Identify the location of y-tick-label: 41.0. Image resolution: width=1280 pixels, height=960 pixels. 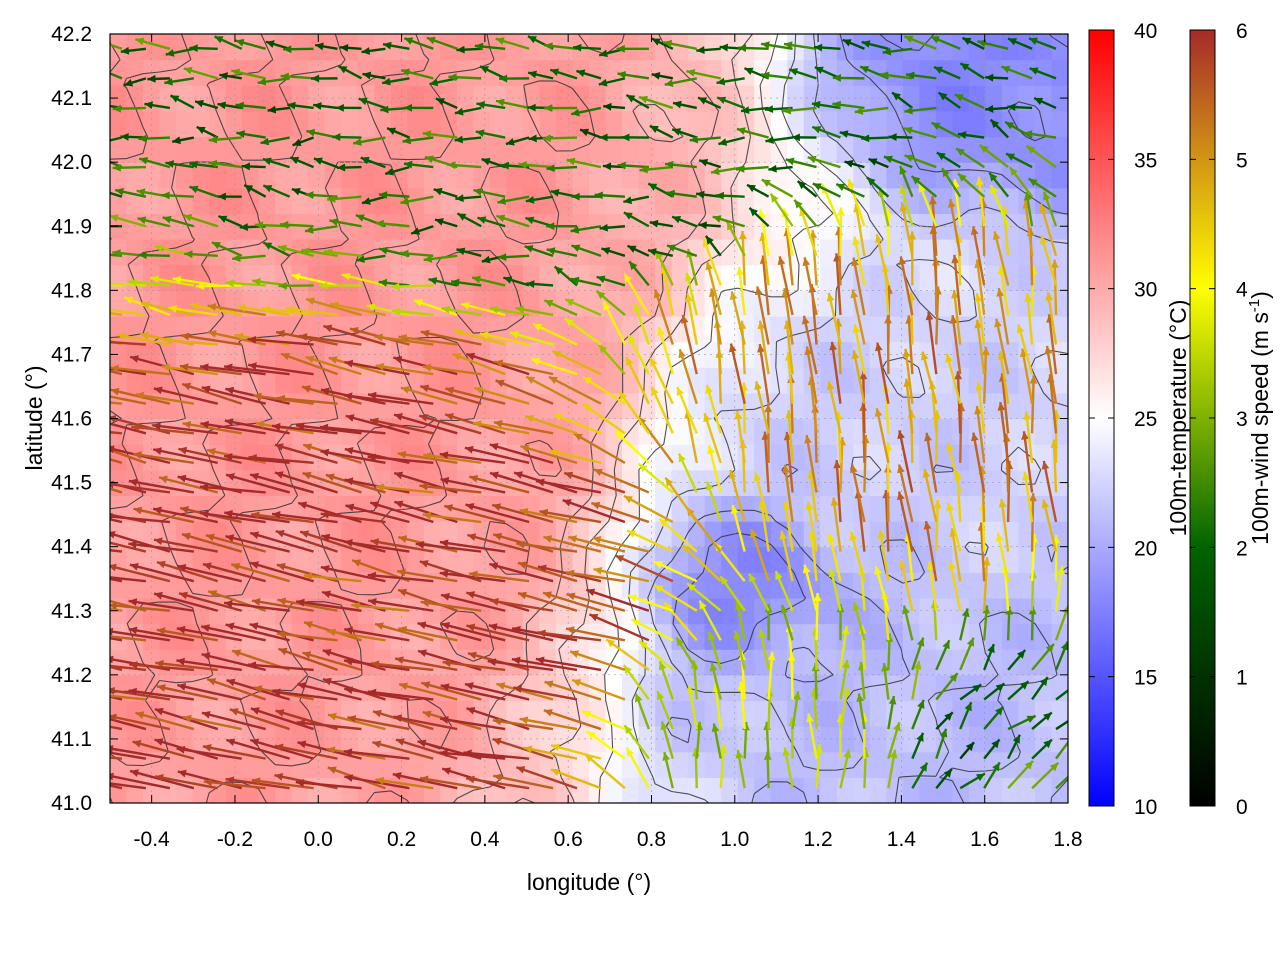
(71, 803).